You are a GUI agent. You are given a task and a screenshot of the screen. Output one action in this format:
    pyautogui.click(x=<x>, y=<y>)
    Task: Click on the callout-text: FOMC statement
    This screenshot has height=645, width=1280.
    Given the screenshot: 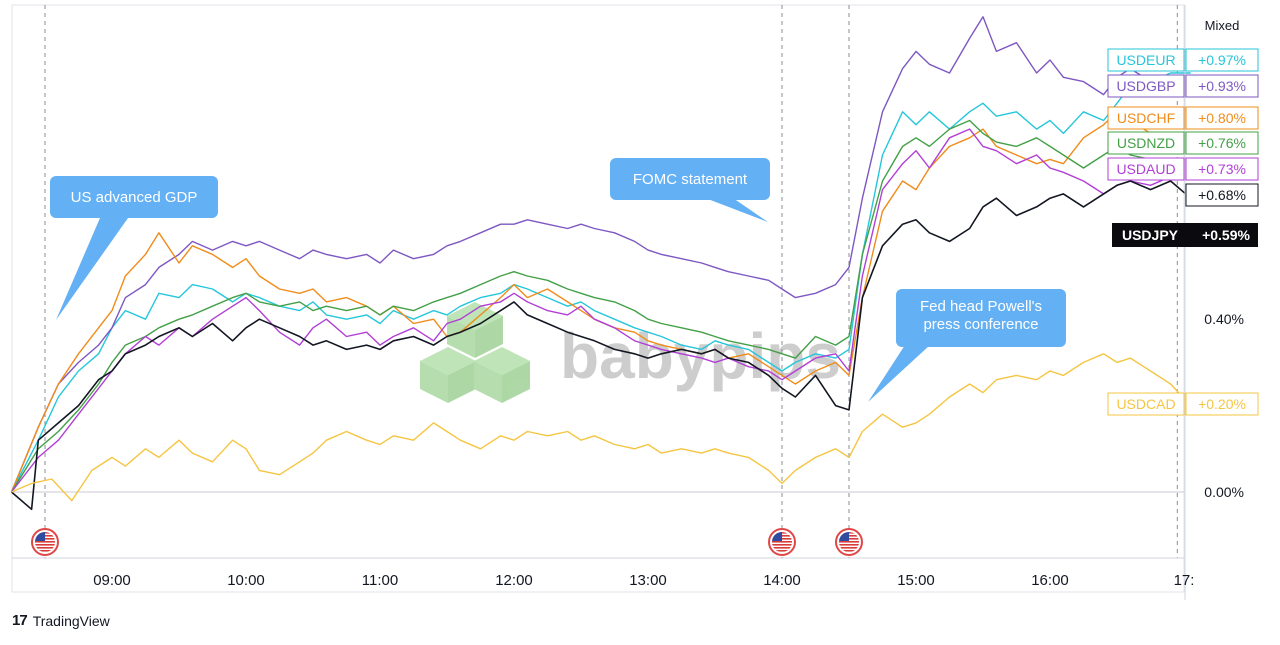 What is the action you would take?
    pyautogui.click(x=690, y=179)
    